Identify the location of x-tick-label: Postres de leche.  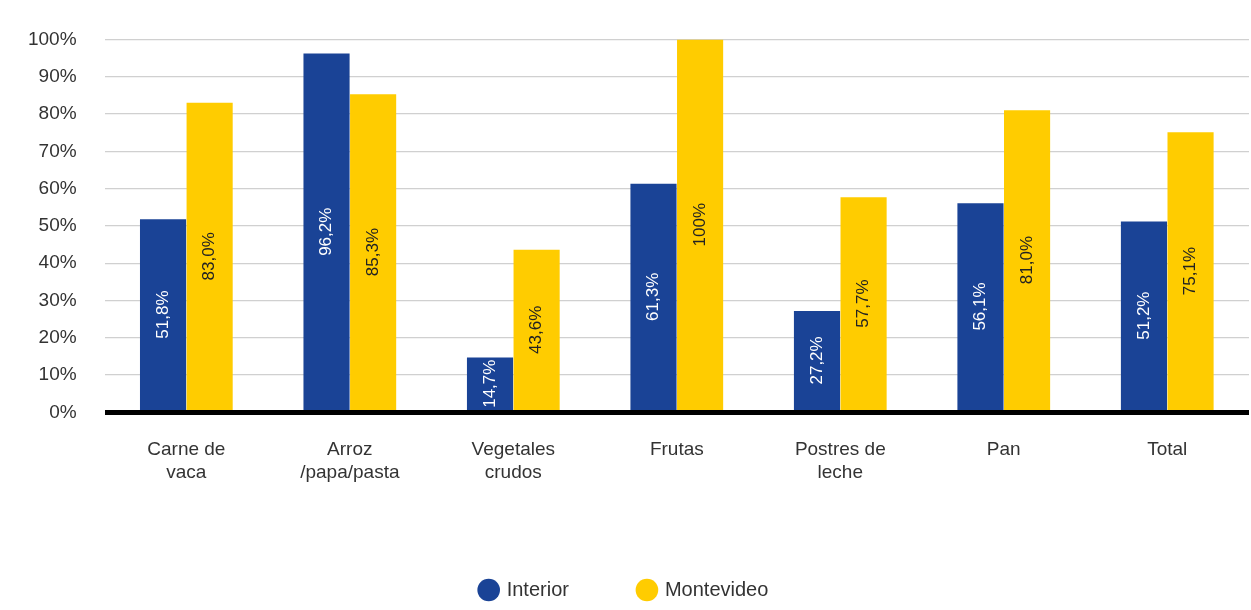
(840, 460).